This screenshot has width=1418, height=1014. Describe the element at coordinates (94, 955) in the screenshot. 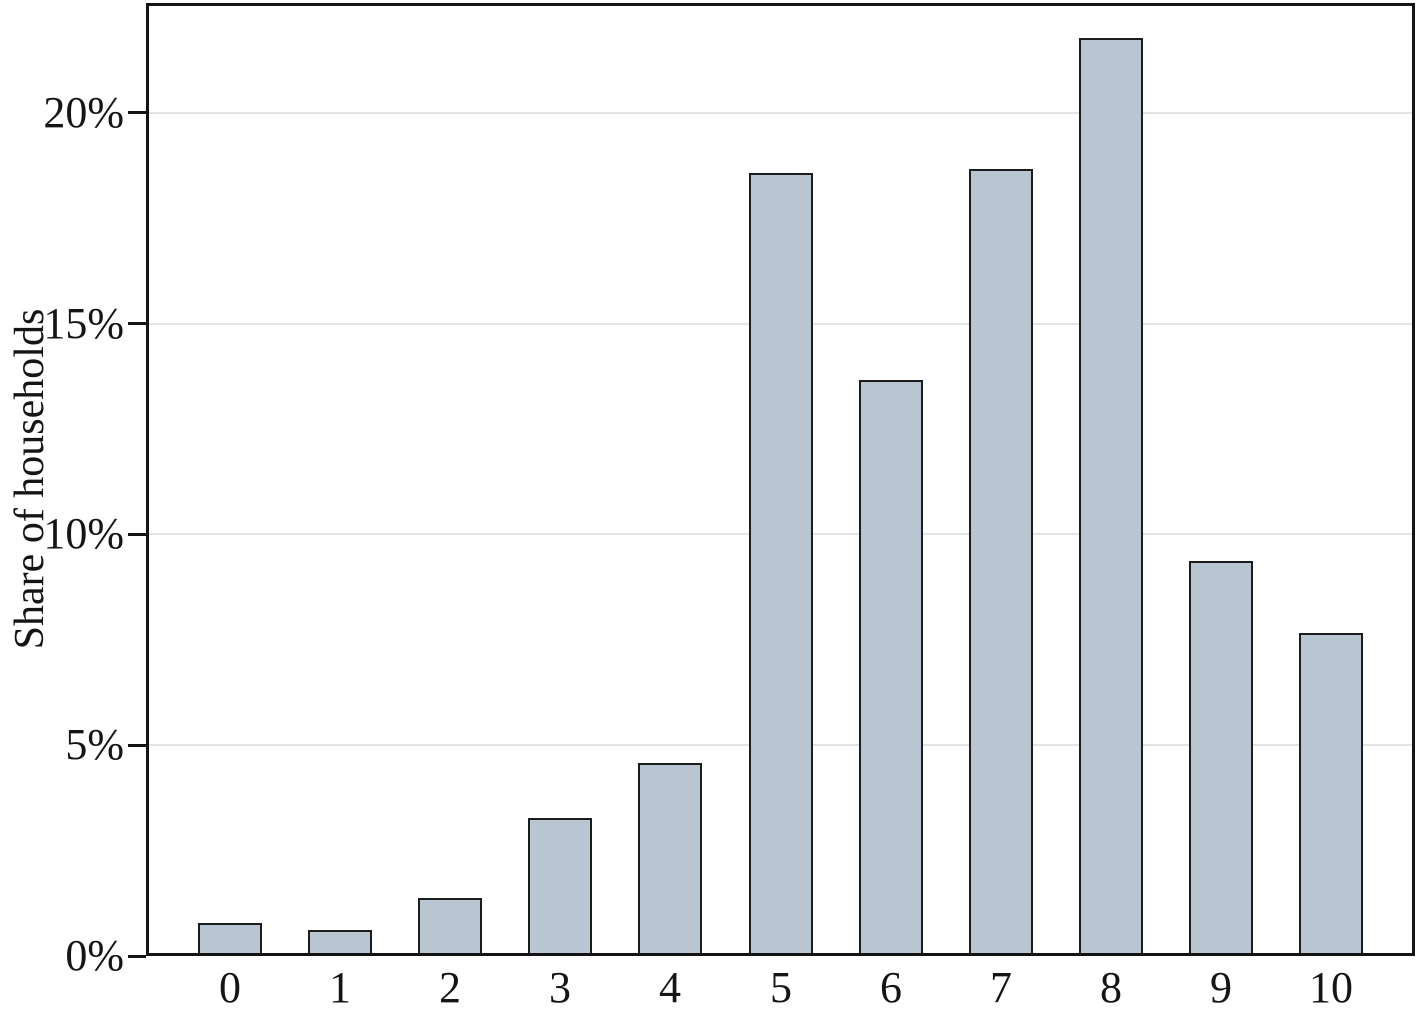

I see `y-tick-label: 0%` at that location.